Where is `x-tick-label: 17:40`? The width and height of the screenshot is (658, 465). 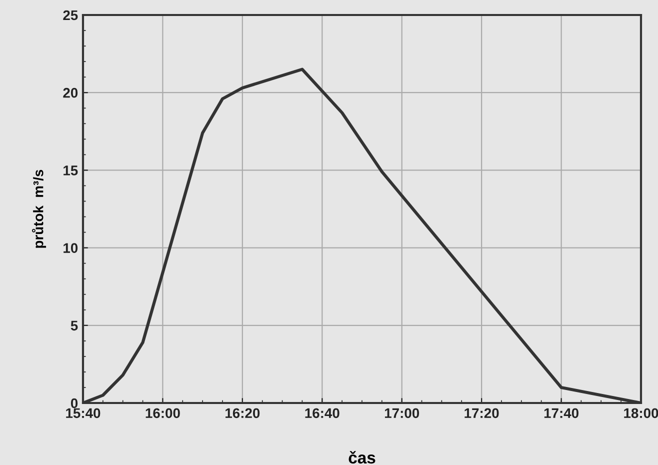 x-tick-label: 17:40 is located at coordinates (561, 413).